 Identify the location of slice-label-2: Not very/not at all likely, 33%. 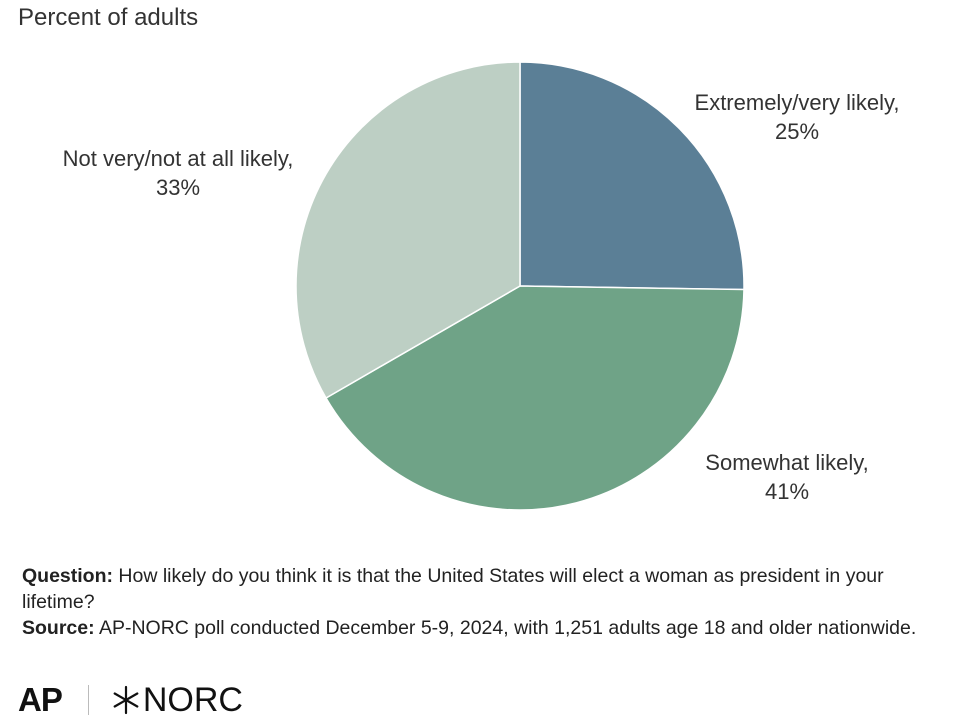
(178, 173).